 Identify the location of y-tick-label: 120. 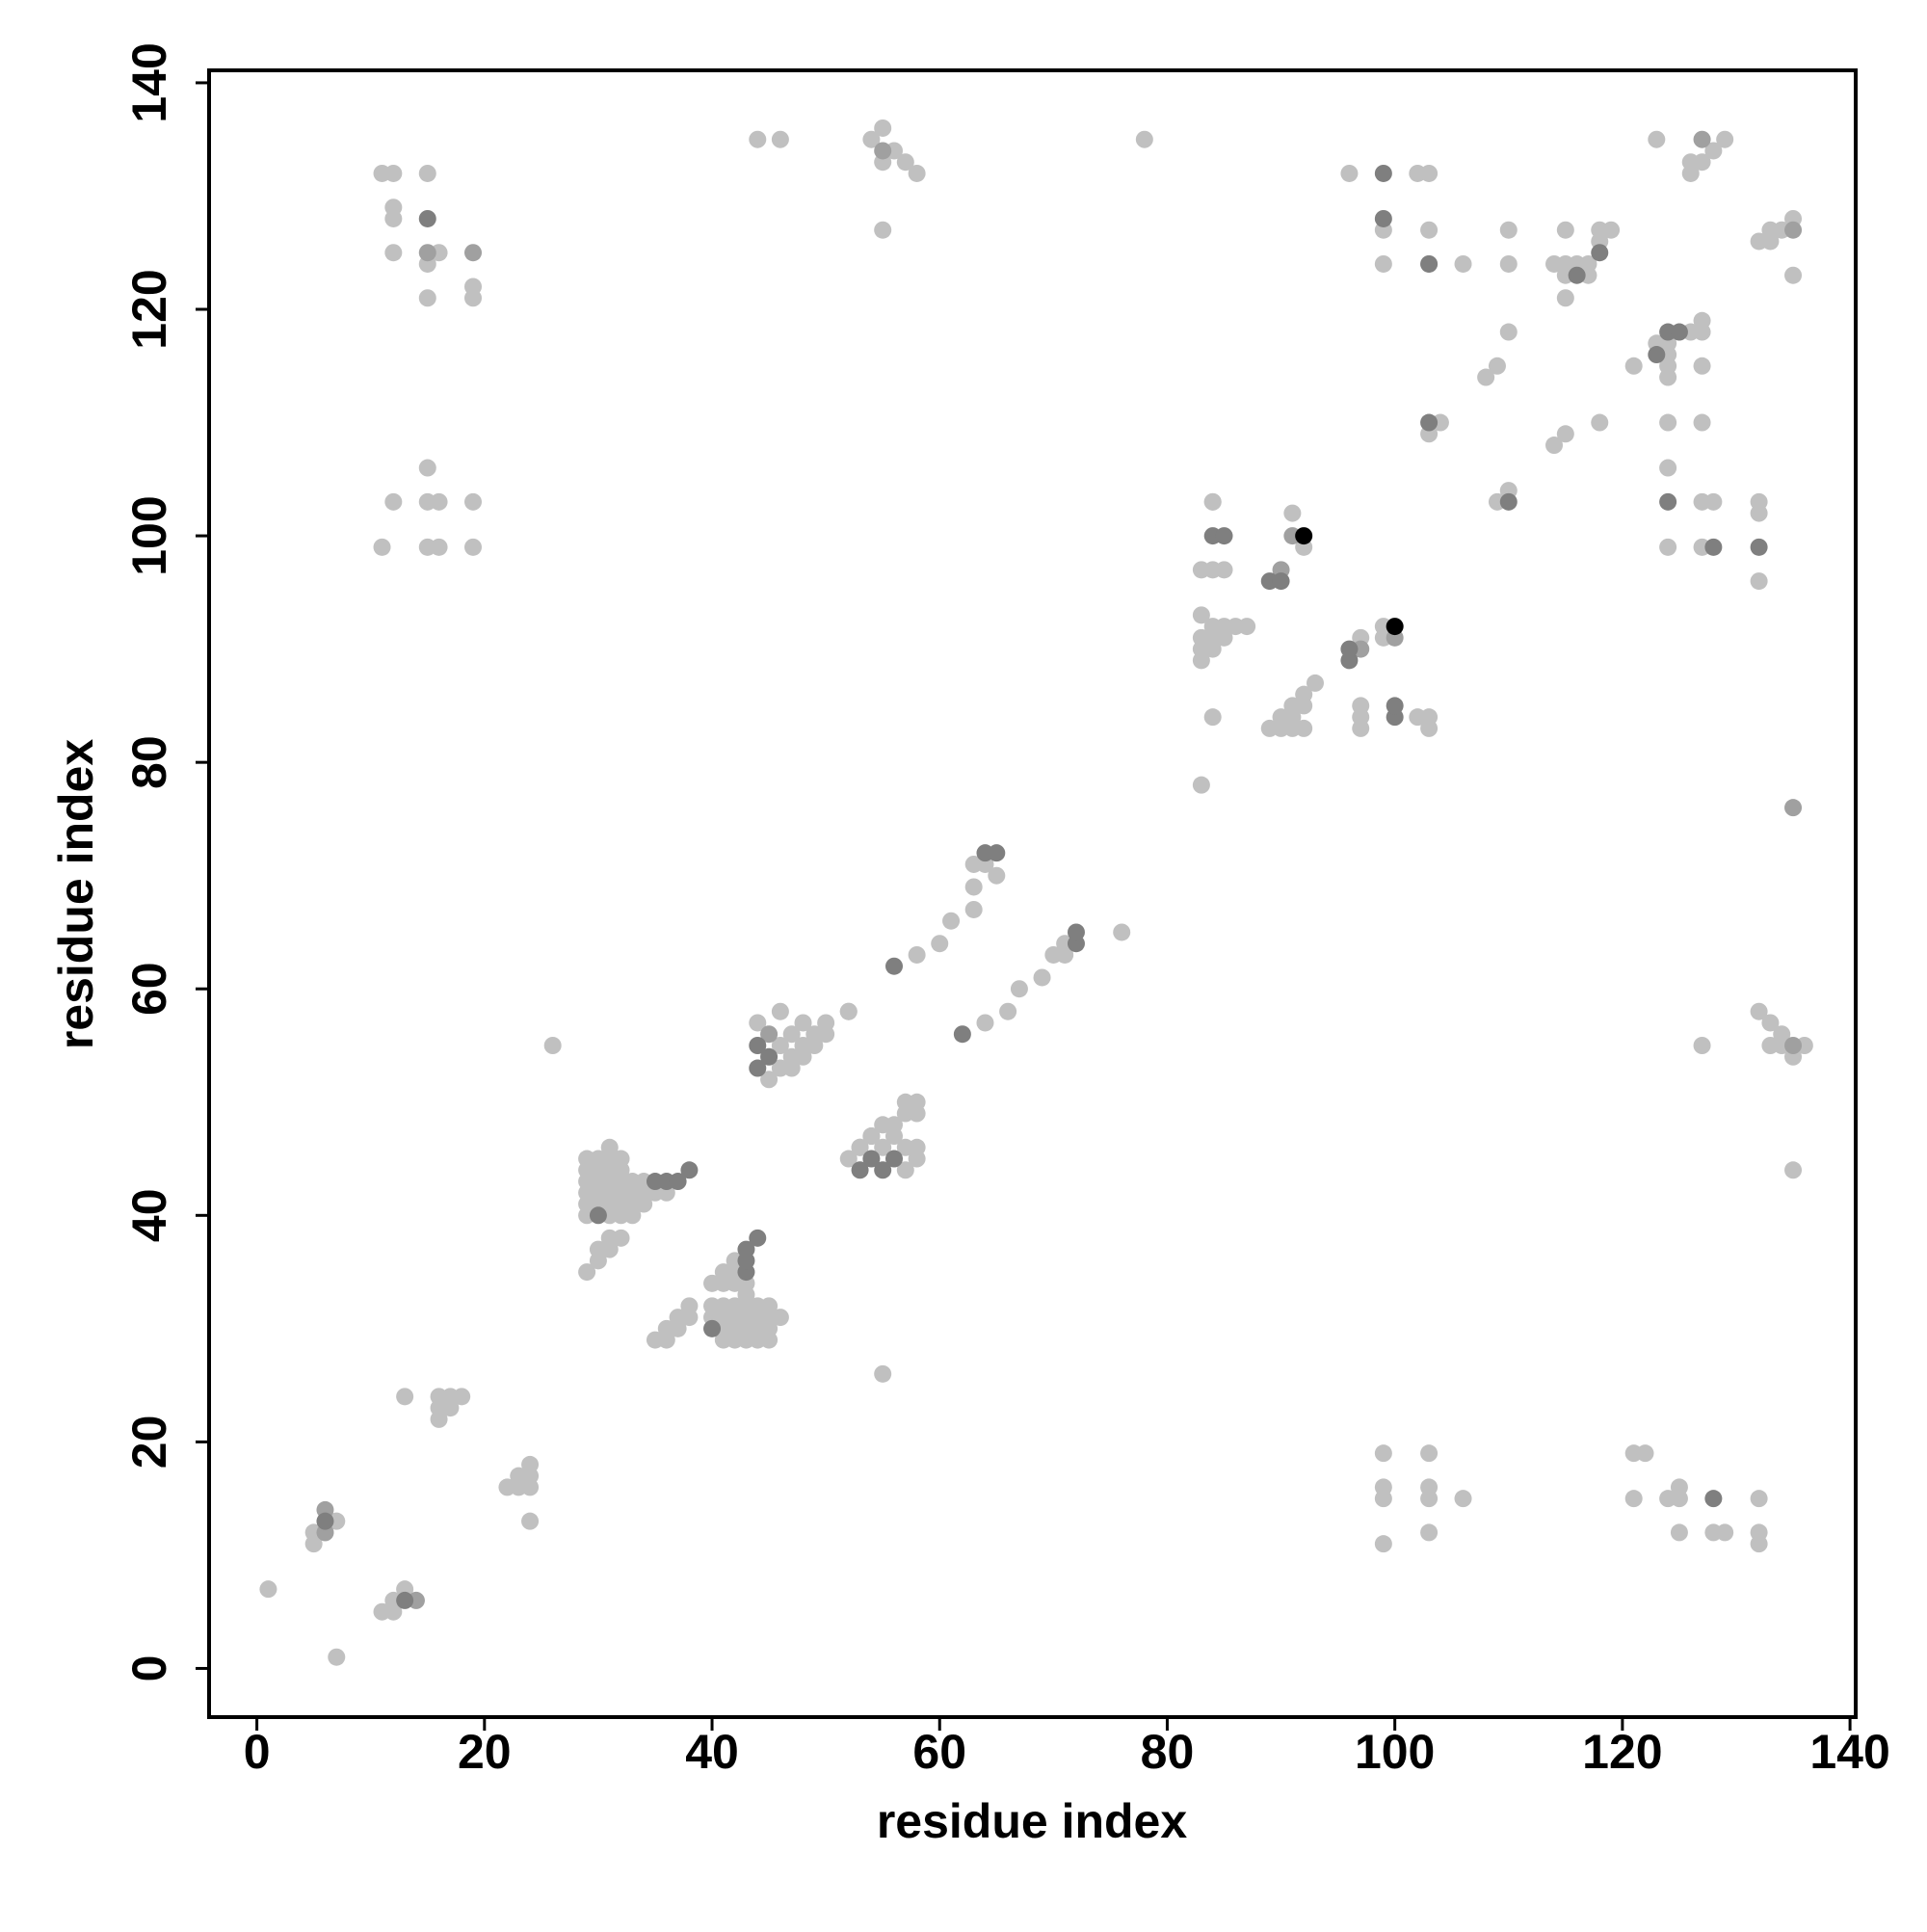
(149, 309).